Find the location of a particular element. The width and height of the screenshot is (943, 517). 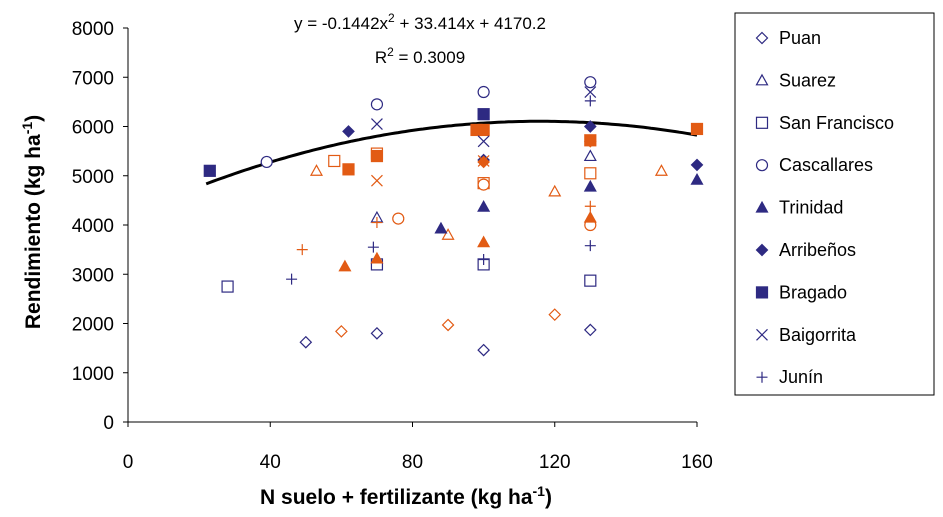

legend-label: Trinidad is located at coordinates (811, 208).